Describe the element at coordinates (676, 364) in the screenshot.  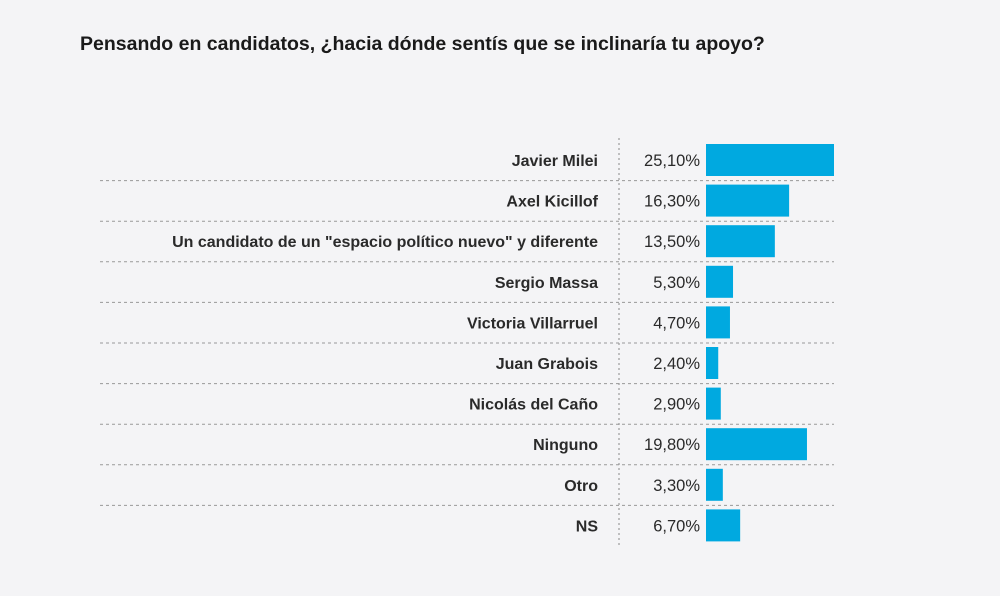
I see `value-label: 2,40%` at that location.